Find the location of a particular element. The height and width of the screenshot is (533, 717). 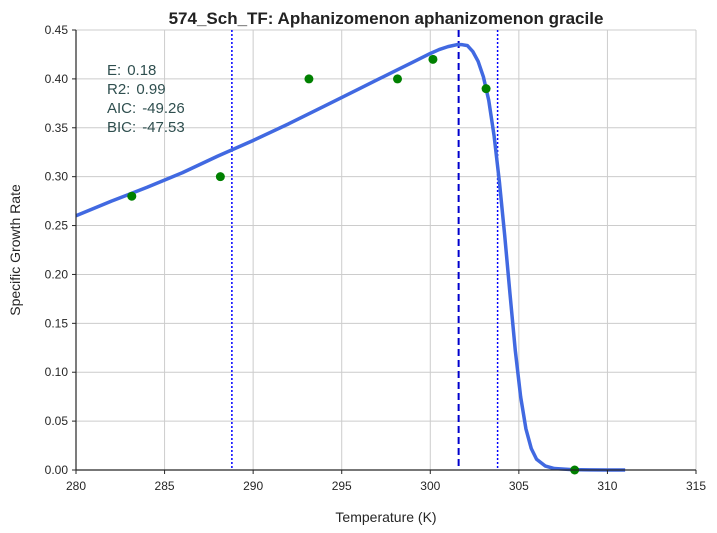

stat-value: -47.53 is located at coordinates (163, 127).